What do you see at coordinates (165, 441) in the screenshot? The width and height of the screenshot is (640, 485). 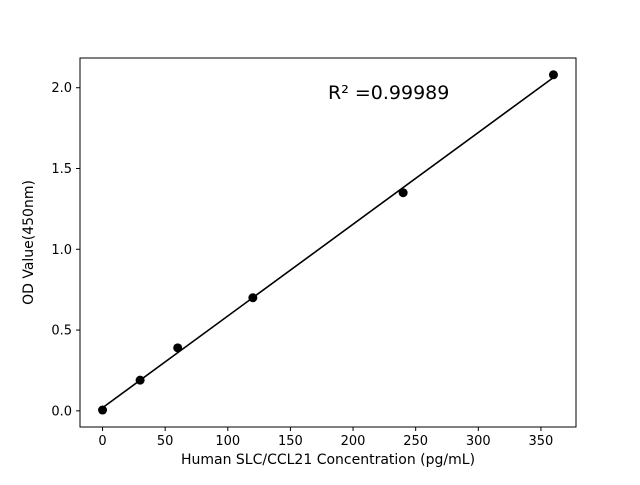 I see `x-tick-label: 50` at bounding box center [165, 441].